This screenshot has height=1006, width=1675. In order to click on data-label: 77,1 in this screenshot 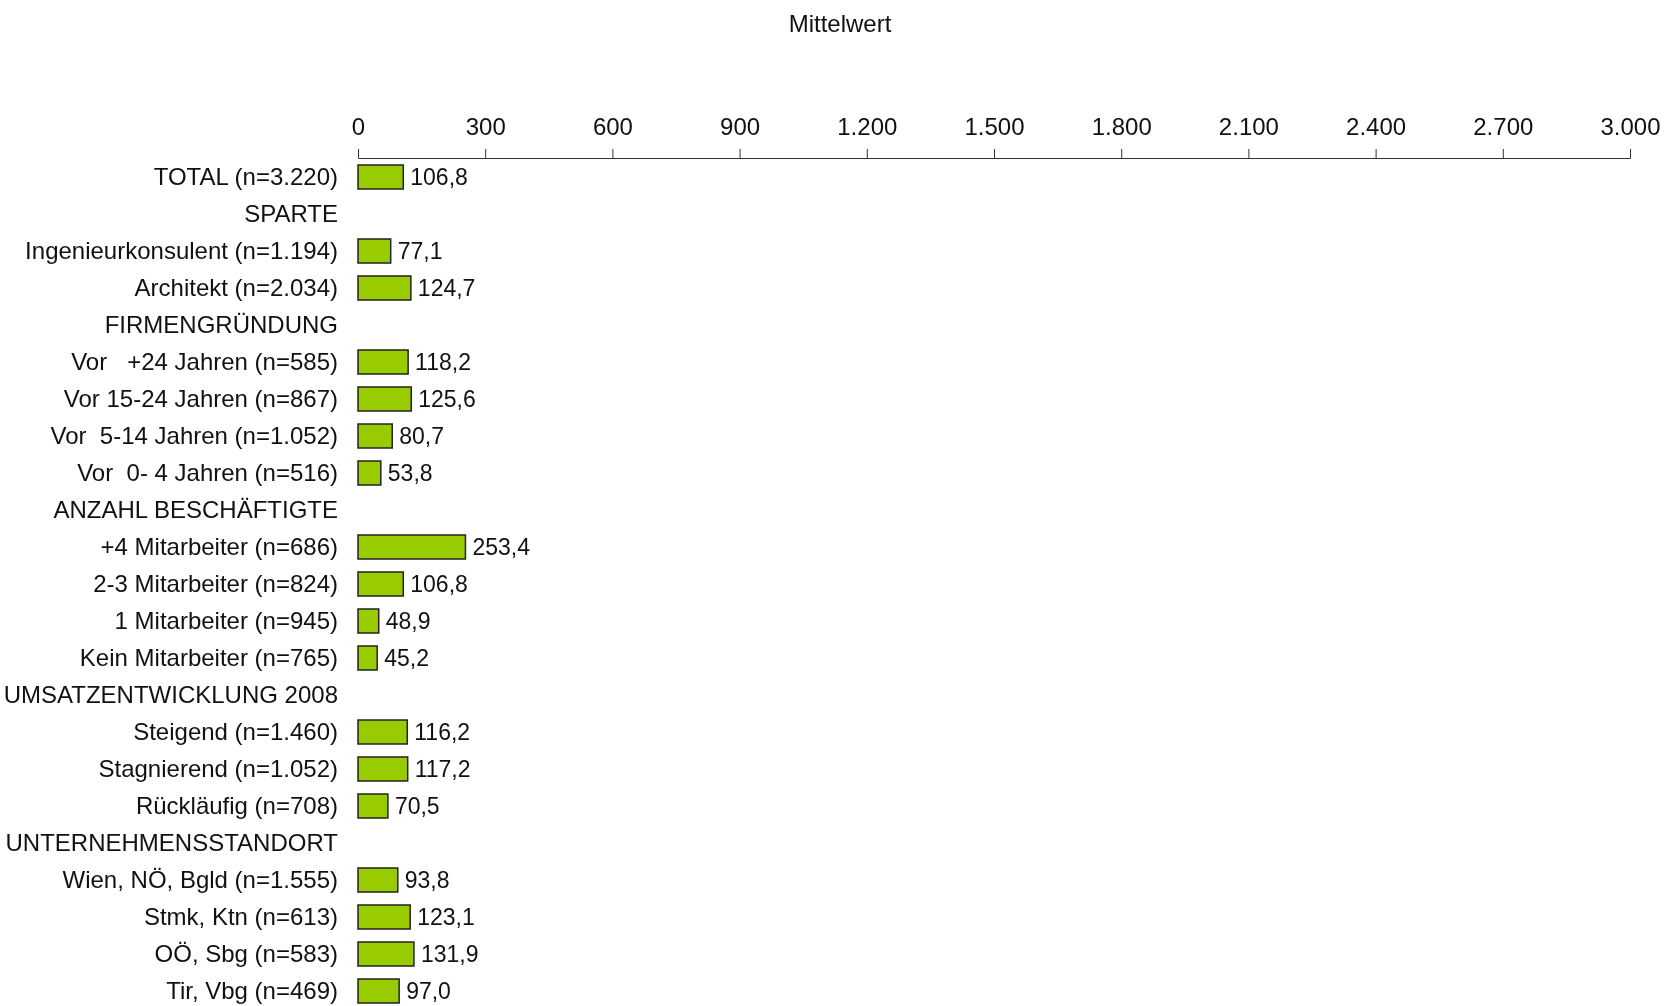, I will do `click(420, 251)`.